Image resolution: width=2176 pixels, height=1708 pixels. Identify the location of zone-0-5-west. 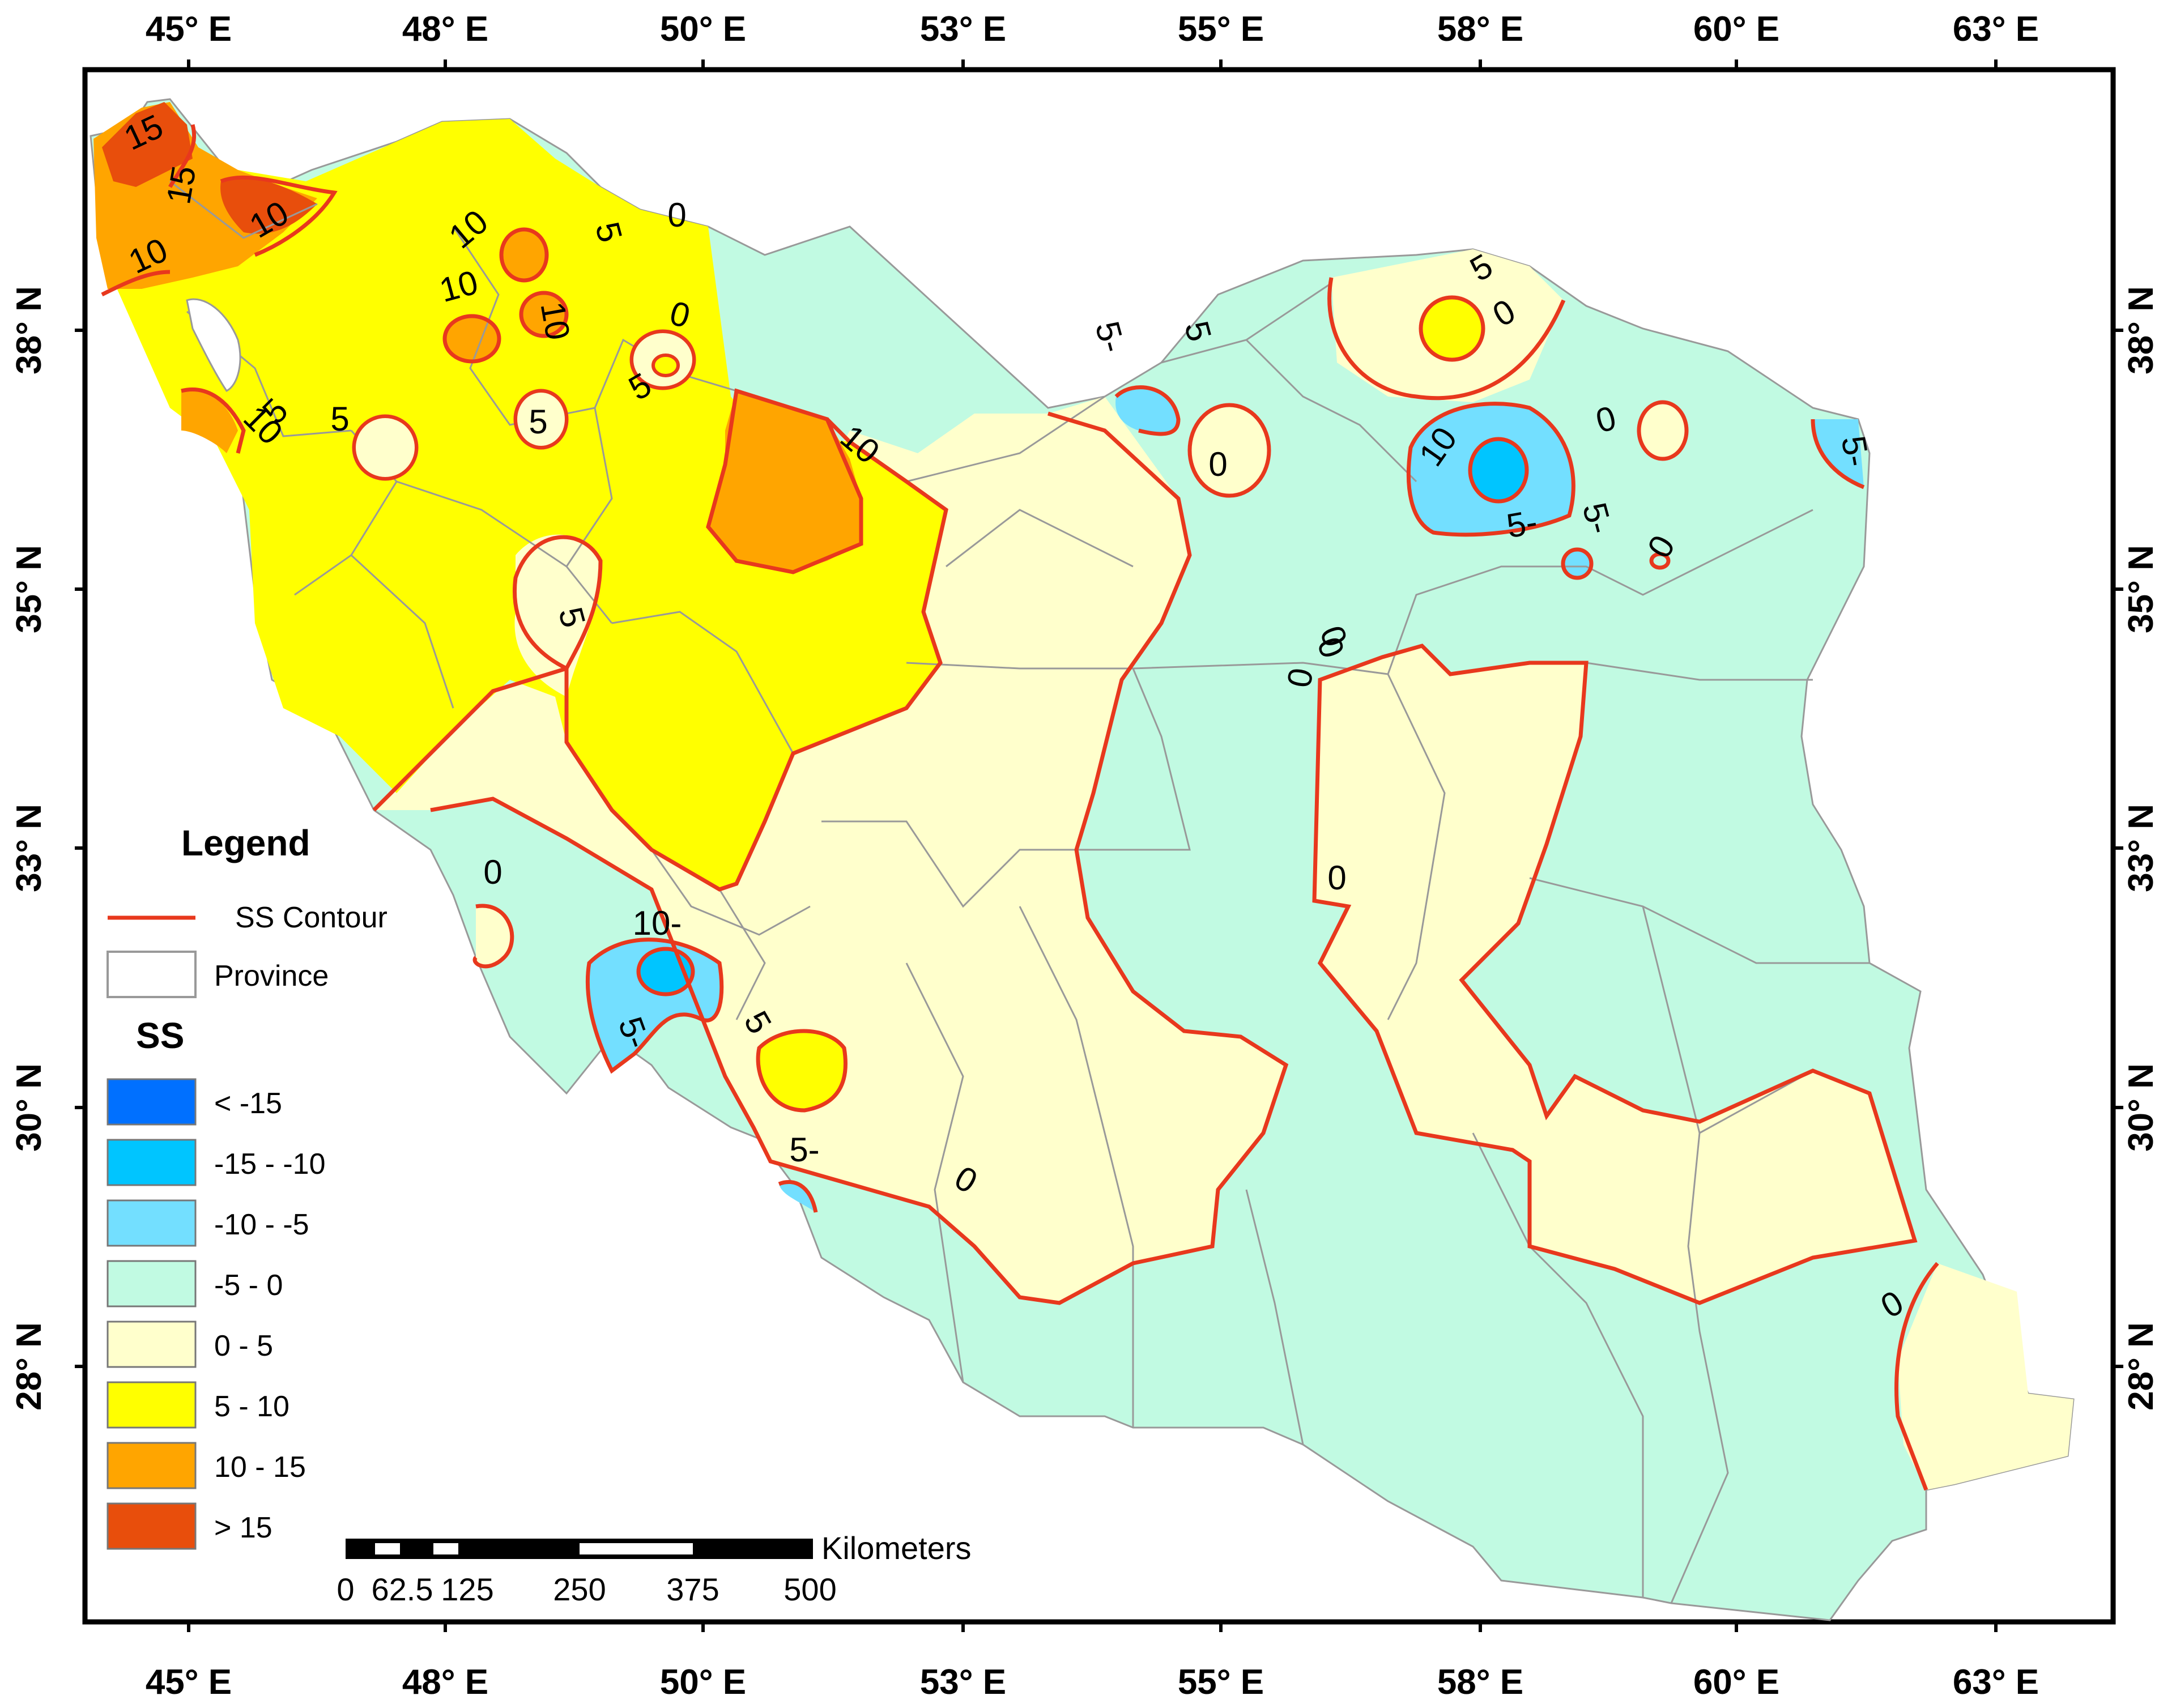
(493, 936).